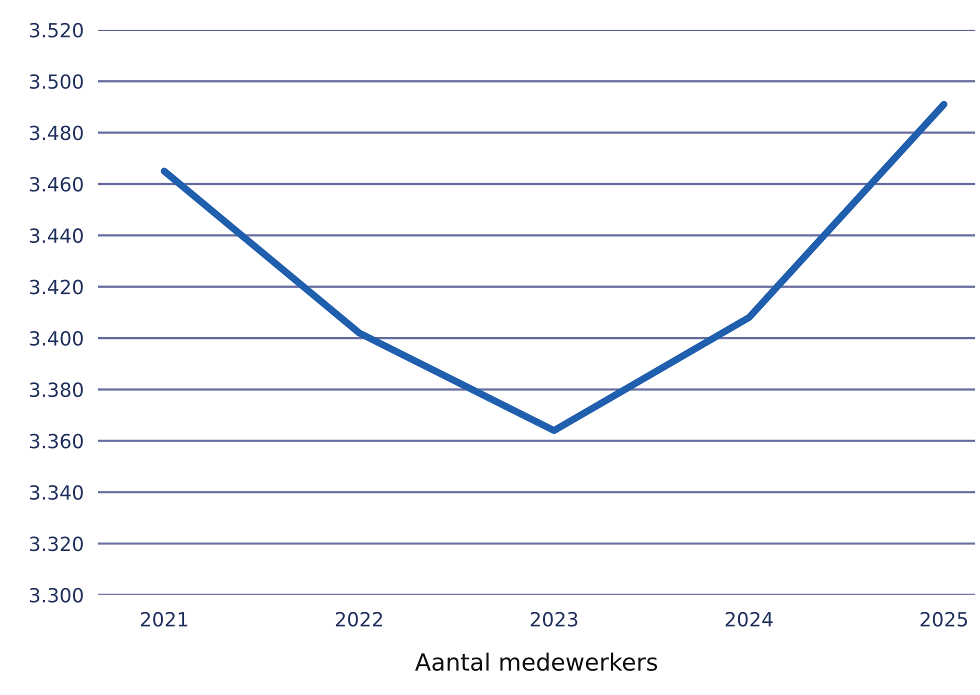 The height and width of the screenshot is (695, 980). Describe the element at coordinates (554, 619) in the screenshot. I see `x-tick-label: 2023` at that location.